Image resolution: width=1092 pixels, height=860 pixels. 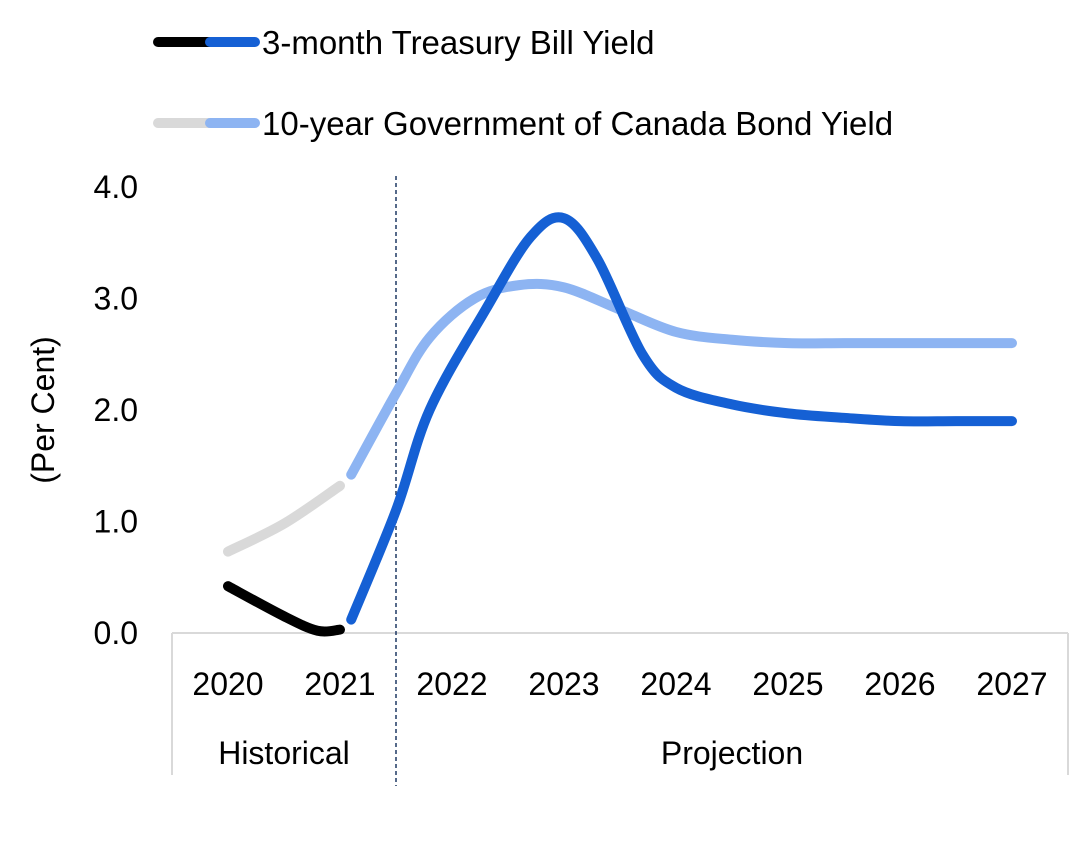 What do you see at coordinates (787, 684) in the screenshot?
I see `x-tick-label: 2025` at bounding box center [787, 684].